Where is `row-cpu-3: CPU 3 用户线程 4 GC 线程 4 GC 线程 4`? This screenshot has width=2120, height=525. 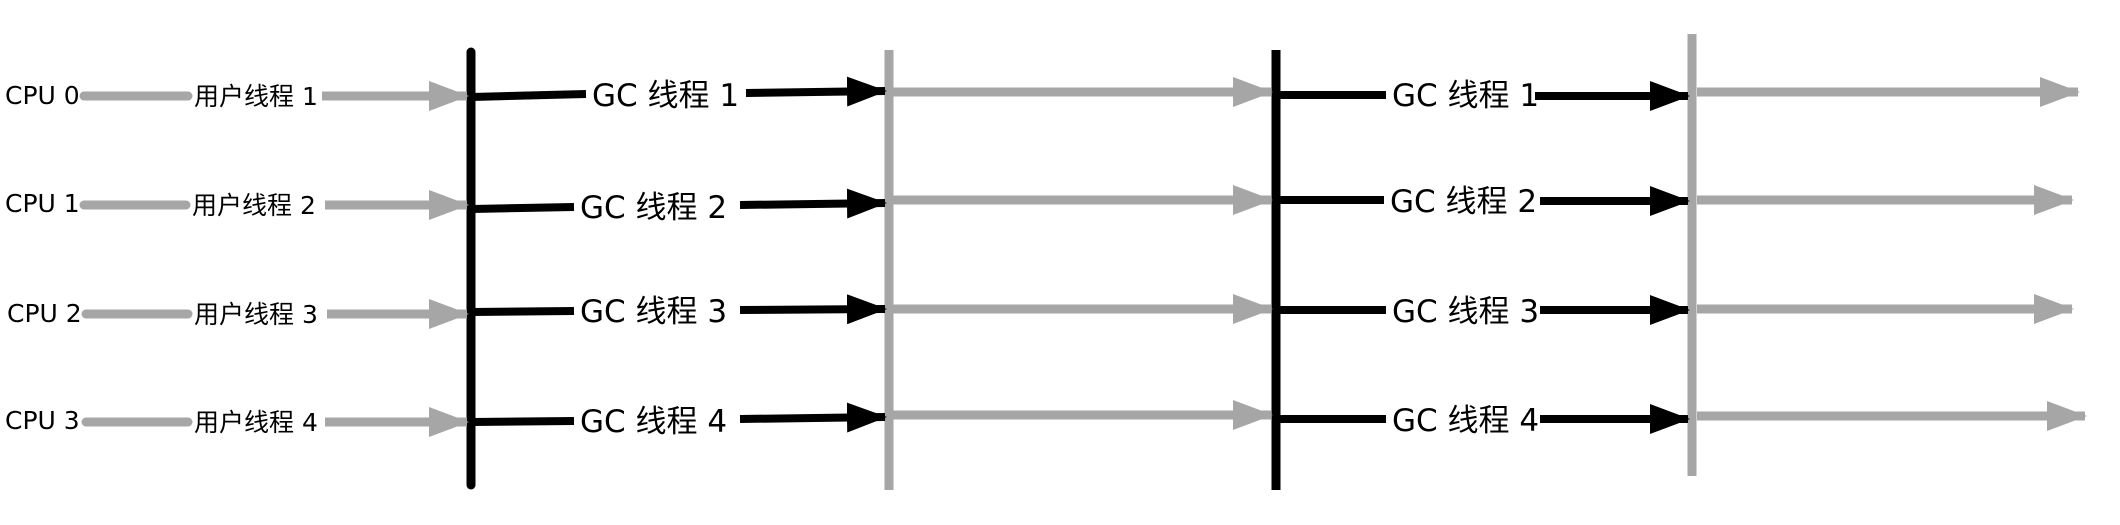 row-cpu-3: CPU 3 用户线程 4 GC 线程 4 GC 线程 4 is located at coordinates (1046, 420).